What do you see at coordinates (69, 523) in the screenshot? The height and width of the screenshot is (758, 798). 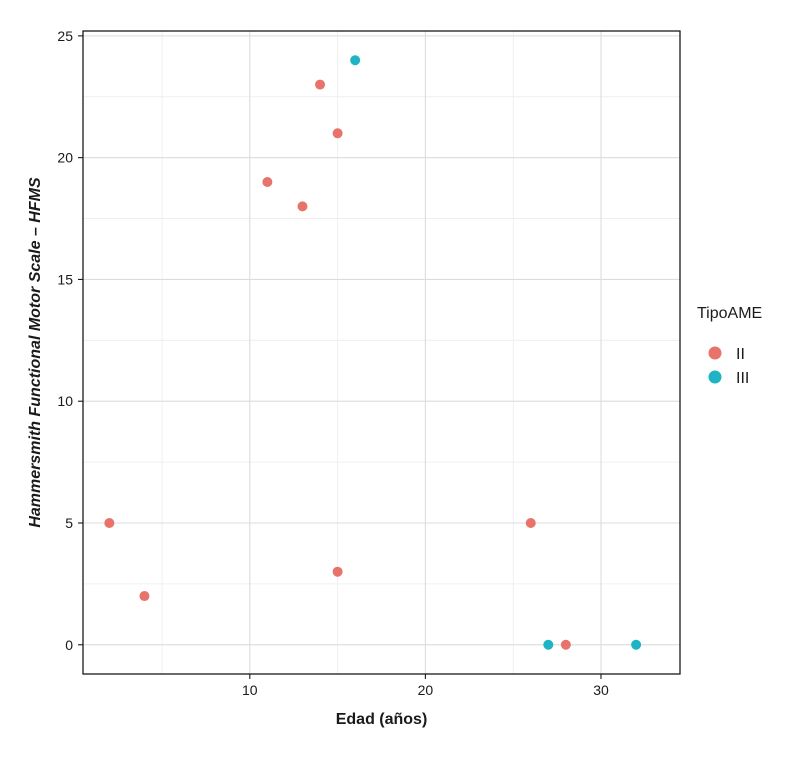 I see `y-tick-label: 5` at bounding box center [69, 523].